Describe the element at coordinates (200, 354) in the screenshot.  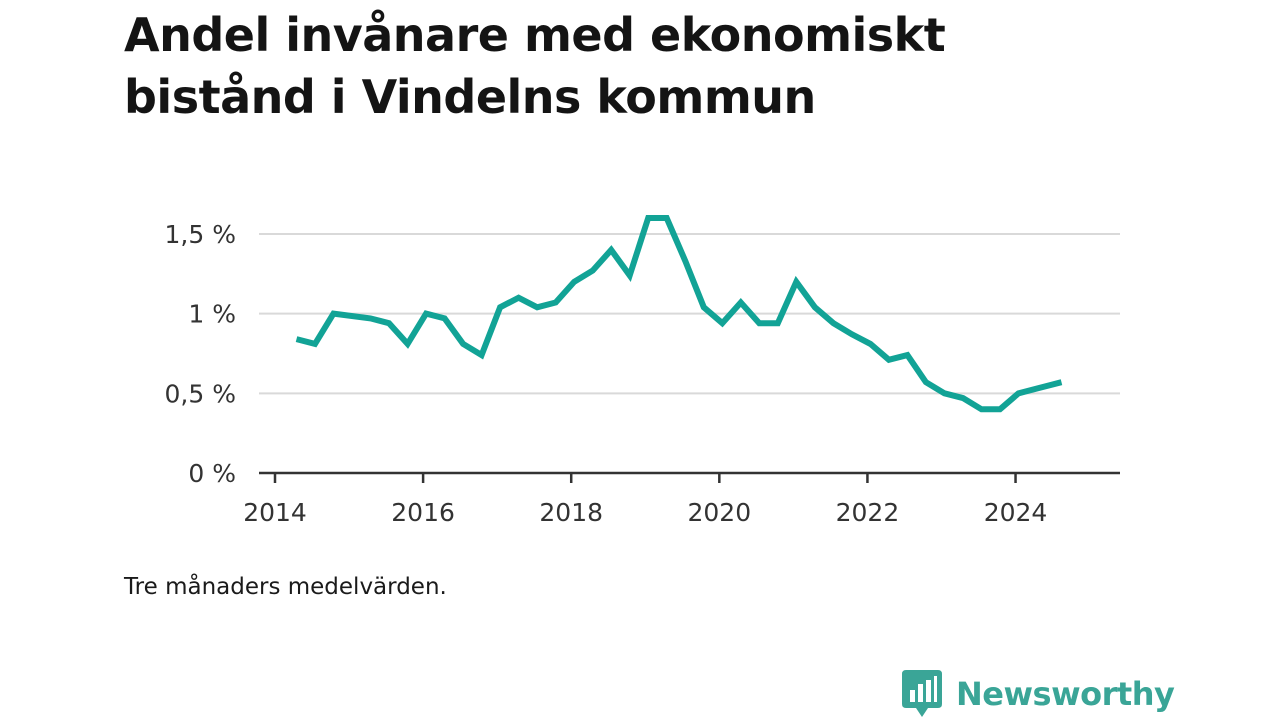
I see `y-axis-labels: 0 % 0,5 % 1 % 1,5 %` at that location.